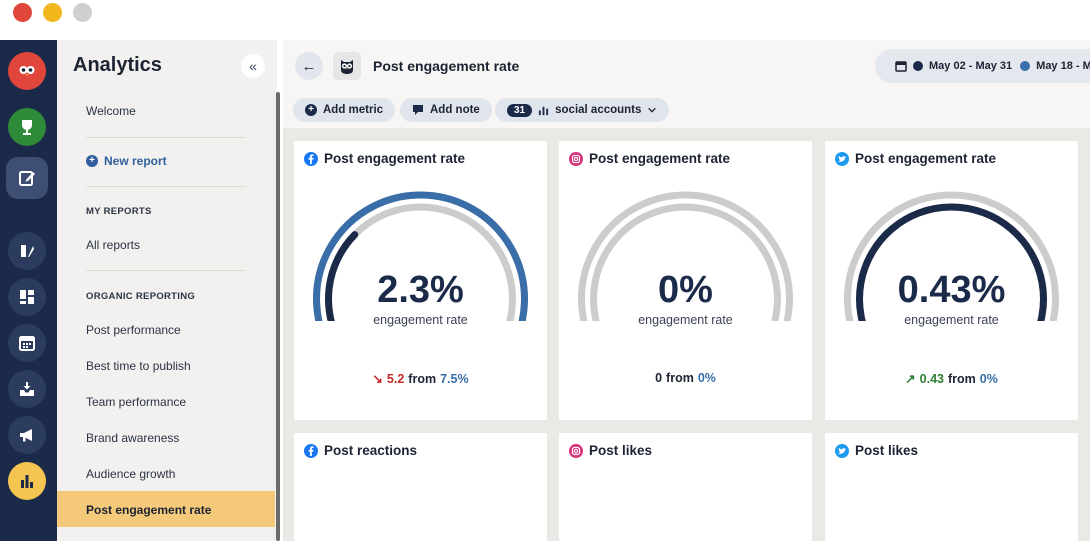 The width and height of the screenshot is (1090, 541). I want to click on change-value: 0, so click(659, 378).